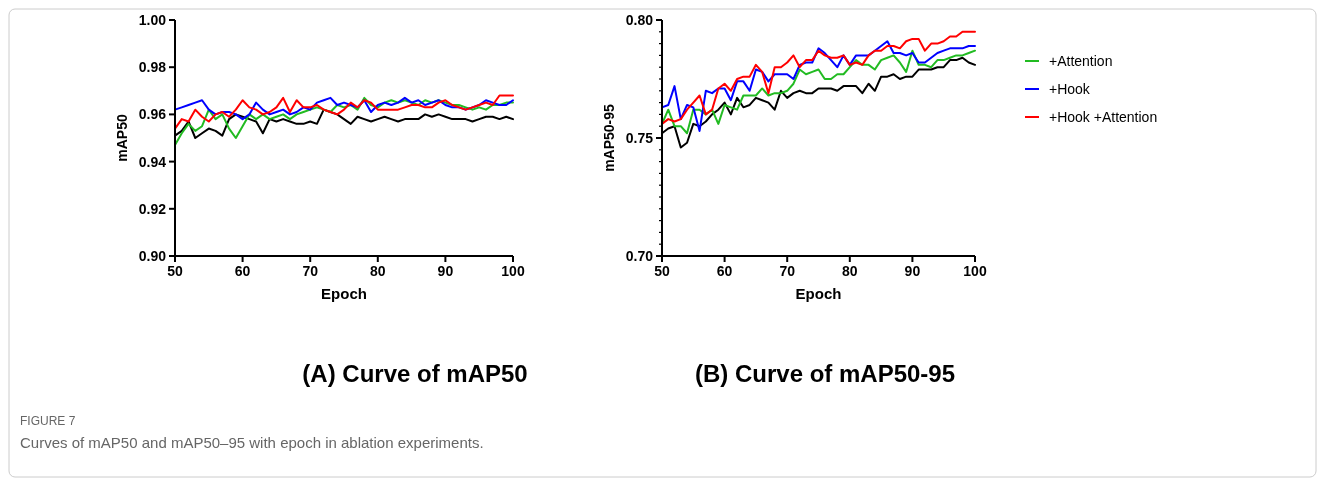 The width and height of the screenshot is (1325, 486). What do you see at coordinates (1070, 89) in the screenshot?
I see `legend-label: +Hook` at bounding box center [1070, 89].